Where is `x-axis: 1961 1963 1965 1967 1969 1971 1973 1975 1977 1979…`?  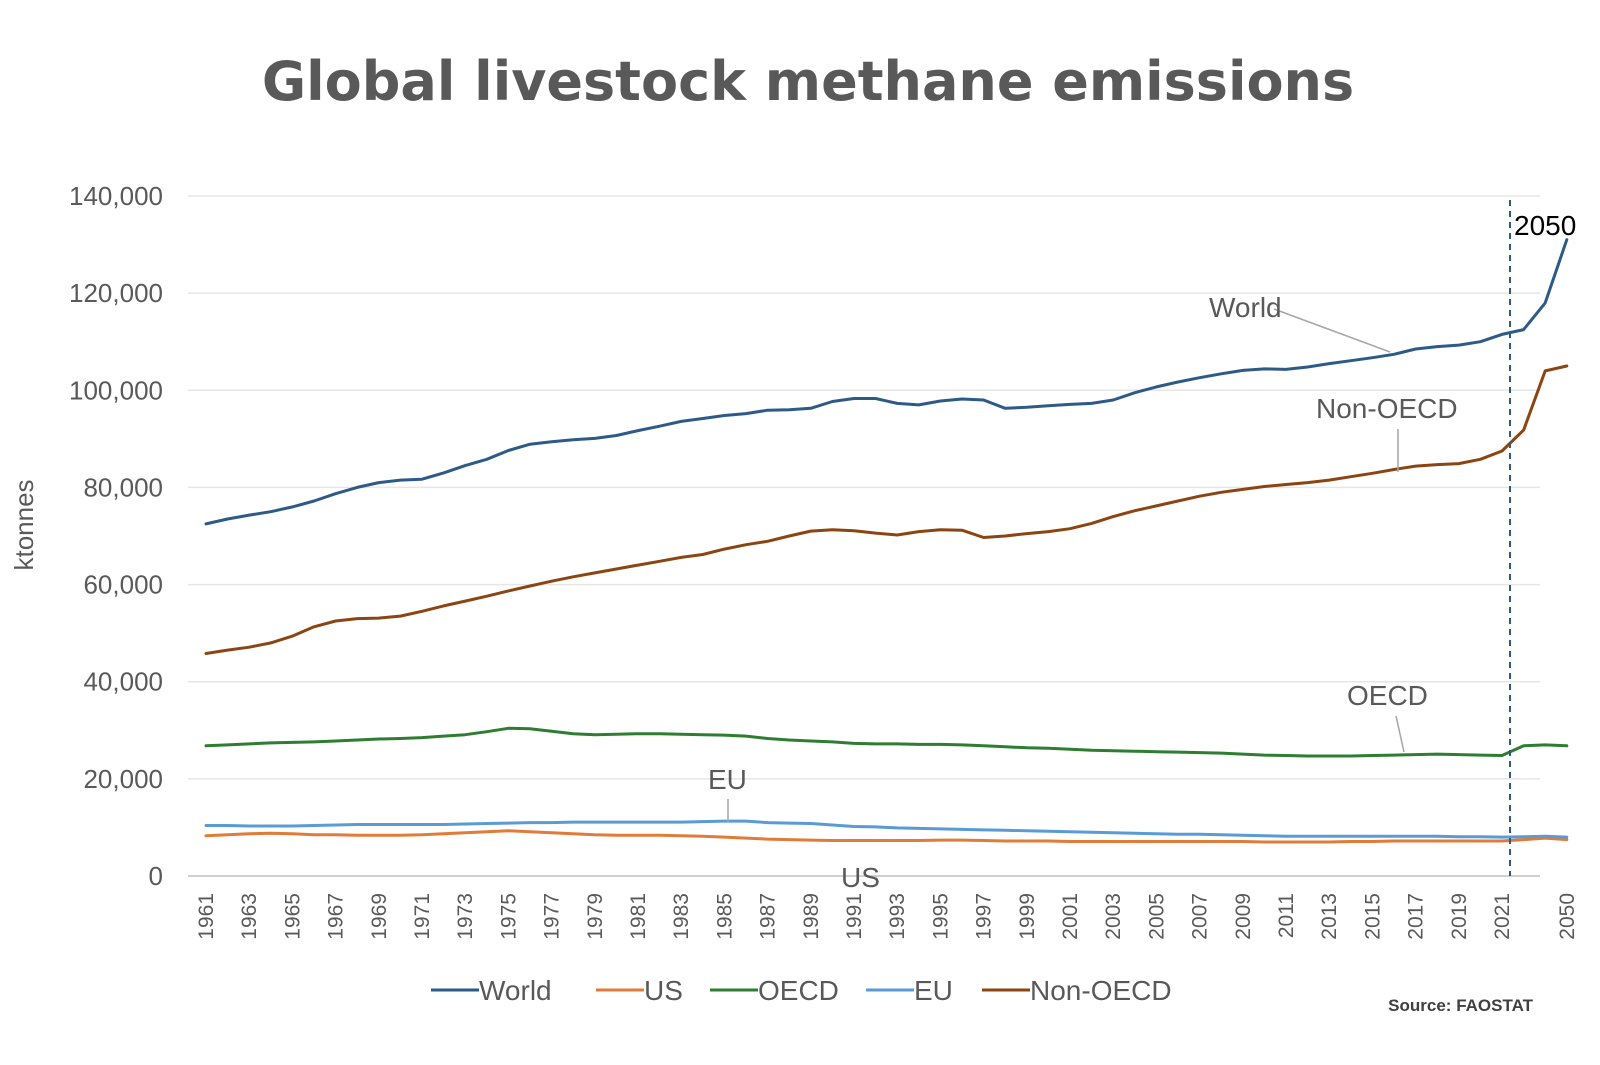 x-axis: 1961 1963 1965 1967 1969 1971 1973 1975 1977 1979… is located at coordinates (887, 916).